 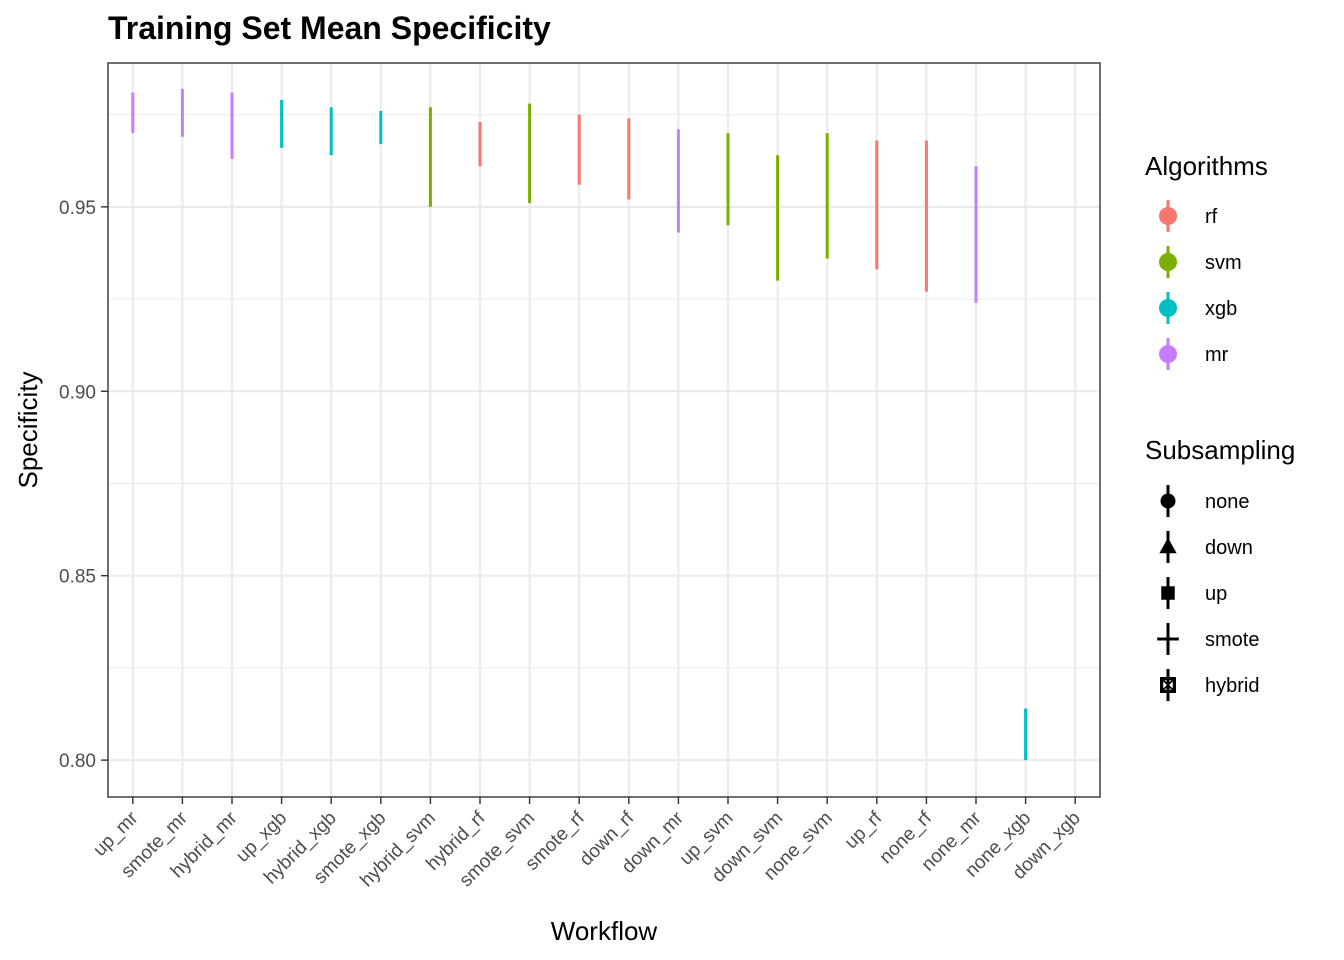 I want to click on legend-label: rf, so click(x=1211, y=217).